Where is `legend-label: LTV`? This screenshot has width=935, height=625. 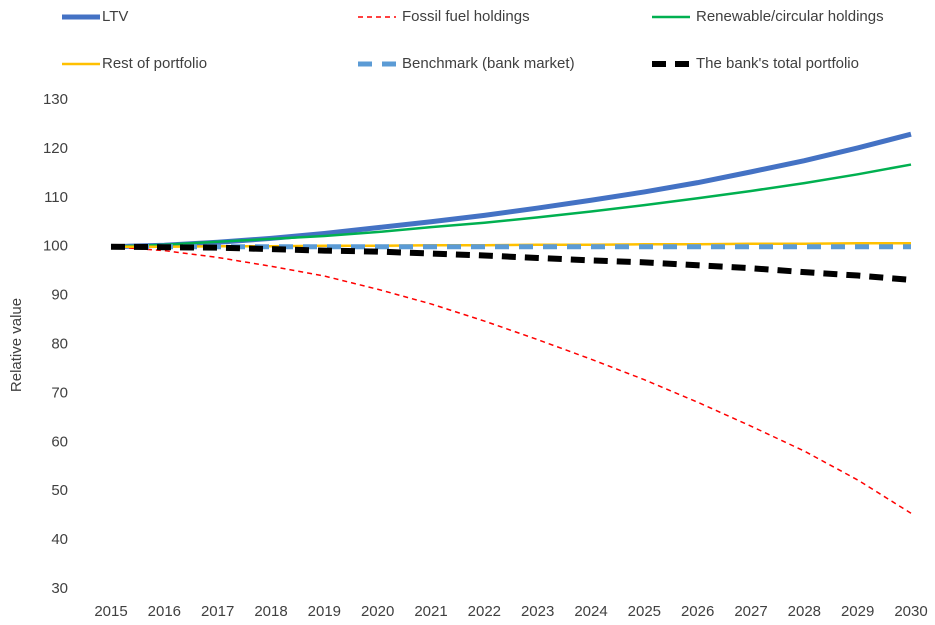
legend-label: LTV is located at coordinates (115, 16).